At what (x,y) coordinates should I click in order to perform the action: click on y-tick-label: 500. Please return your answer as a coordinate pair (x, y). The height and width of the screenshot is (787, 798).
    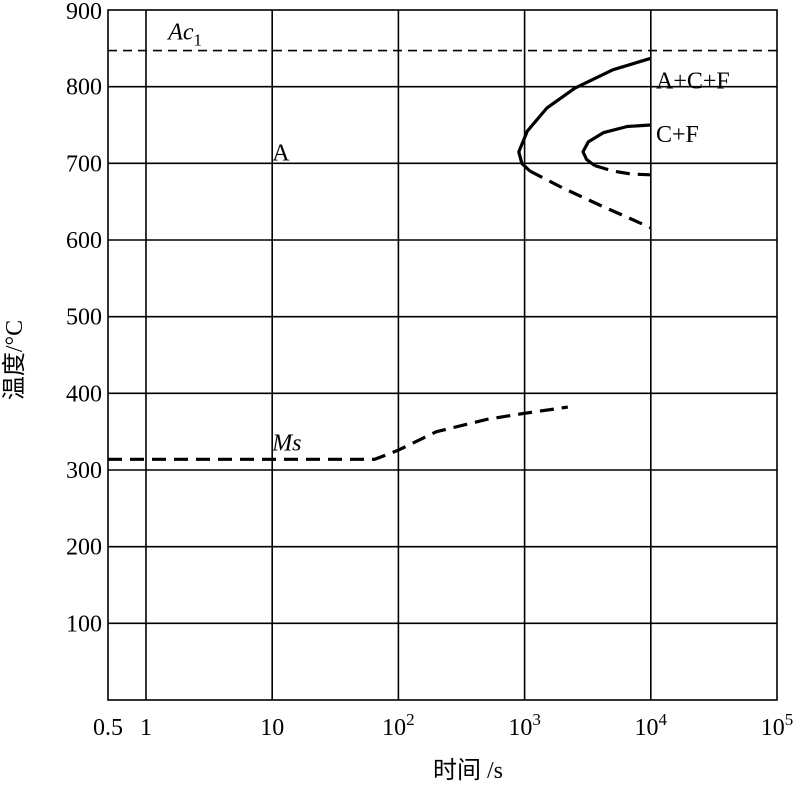
    Looking at the image, I should click on (84, 318).